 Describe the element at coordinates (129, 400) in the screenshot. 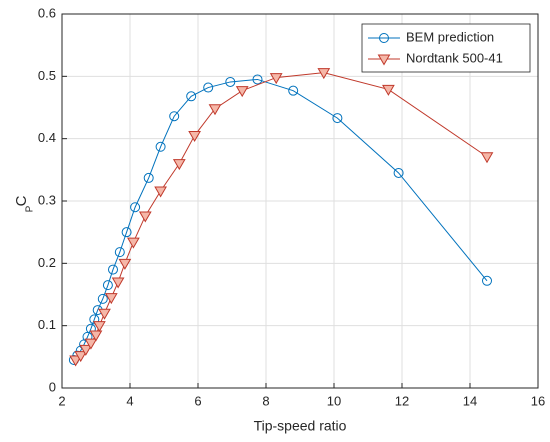

I see `x-tick-label: 4` at that location.